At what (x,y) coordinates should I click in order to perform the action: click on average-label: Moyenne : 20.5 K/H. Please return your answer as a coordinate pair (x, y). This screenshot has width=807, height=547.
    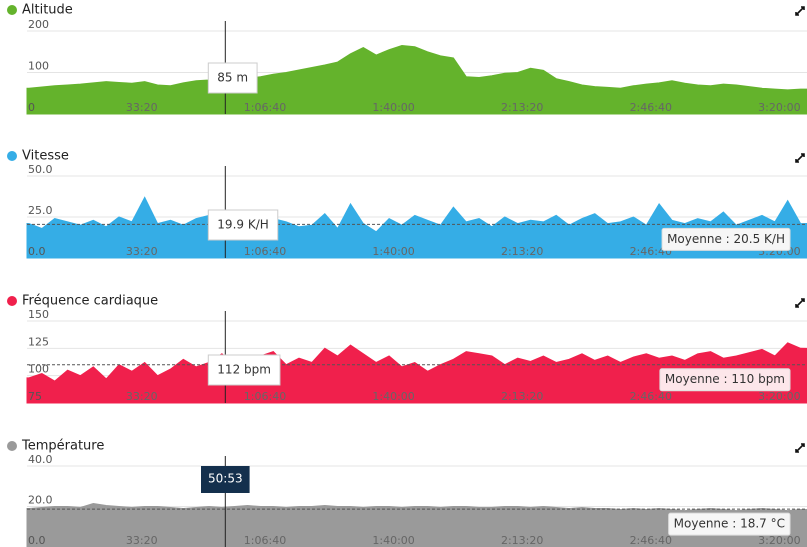
    Looking at the image, I should click on (726, 239).